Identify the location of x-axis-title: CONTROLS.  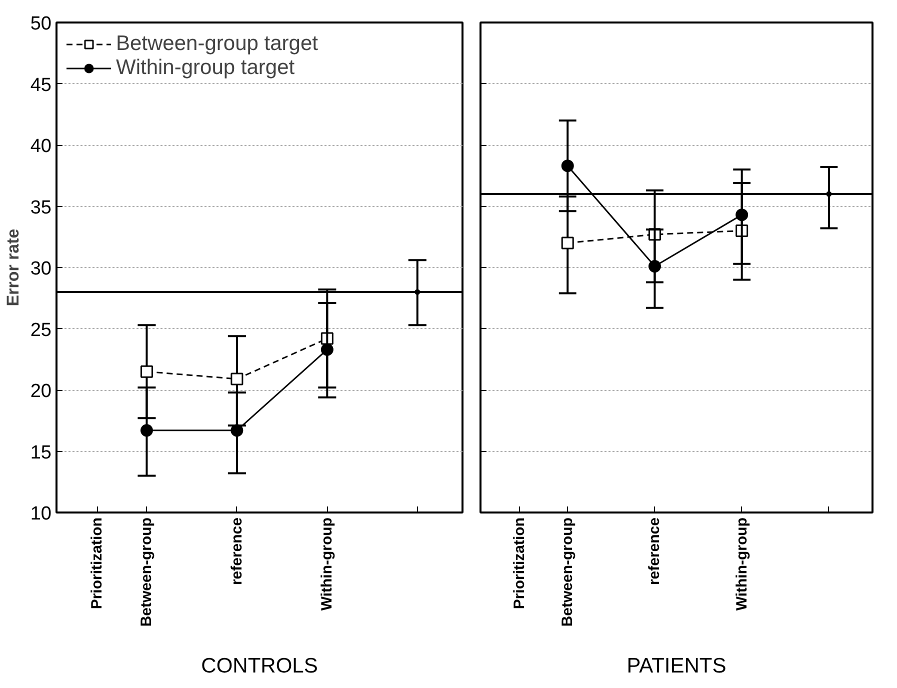
(259, 666).